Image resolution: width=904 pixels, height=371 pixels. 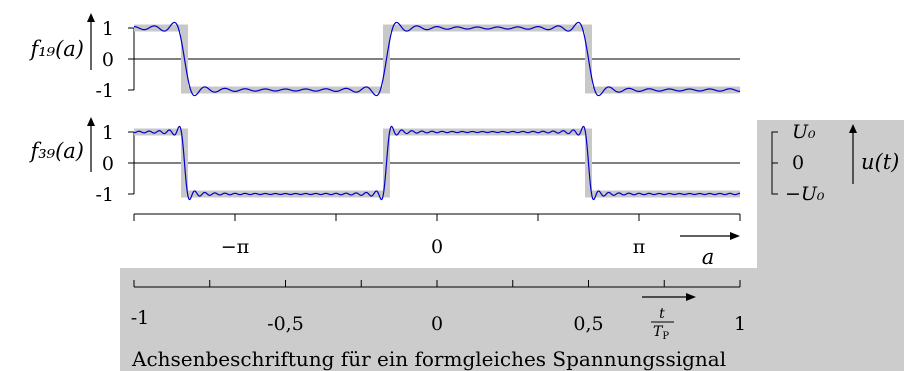 What do you see at coordinates (691, 297) in the screenshot?
I see `time-axis-arrowhead` at bounding box center [691, 297].